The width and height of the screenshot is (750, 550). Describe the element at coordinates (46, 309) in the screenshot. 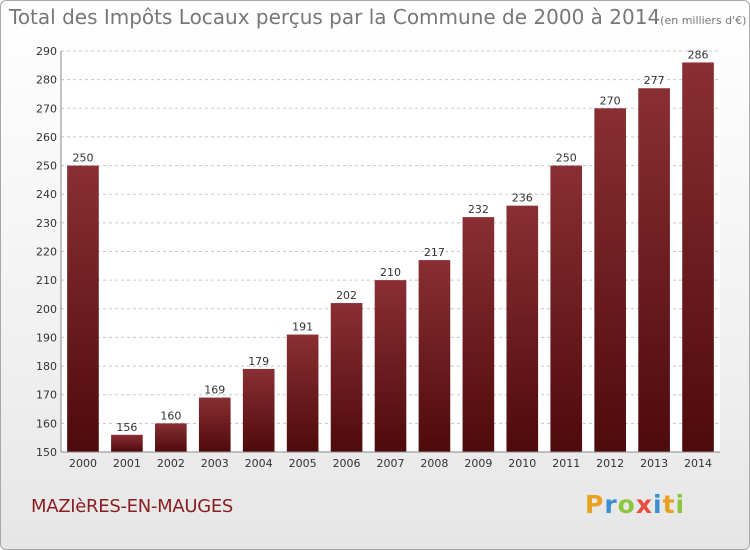

I see `y-tick-label: 200` at that location.